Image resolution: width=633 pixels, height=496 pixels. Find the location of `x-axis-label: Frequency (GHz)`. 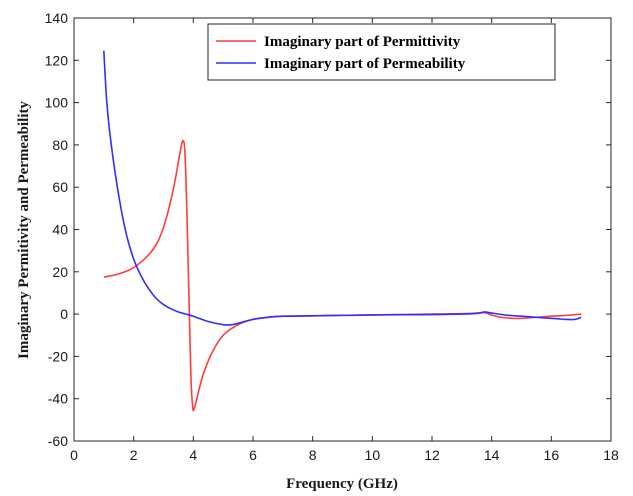

x-axis-label: Frequency (GHz) is located at coordinates (342, 484).